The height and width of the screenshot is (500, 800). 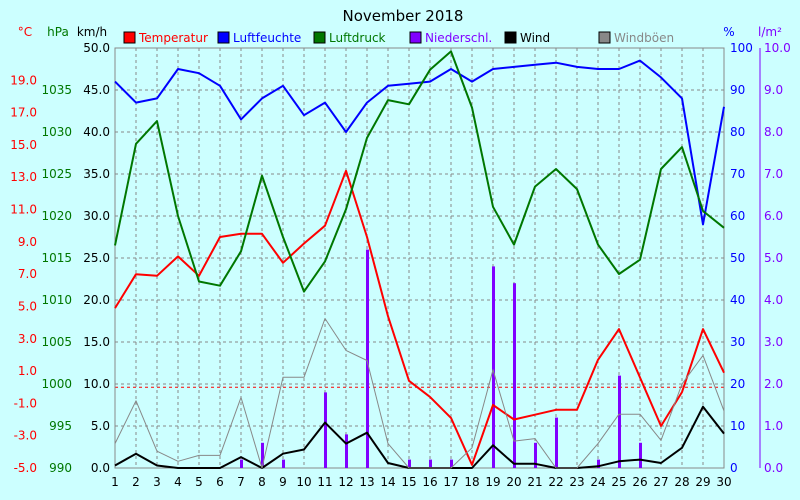 What do you see at coordinates (737, 258) in the screenshot?
I see `percent-tick-label: 50` at bounding box center [737, 258].